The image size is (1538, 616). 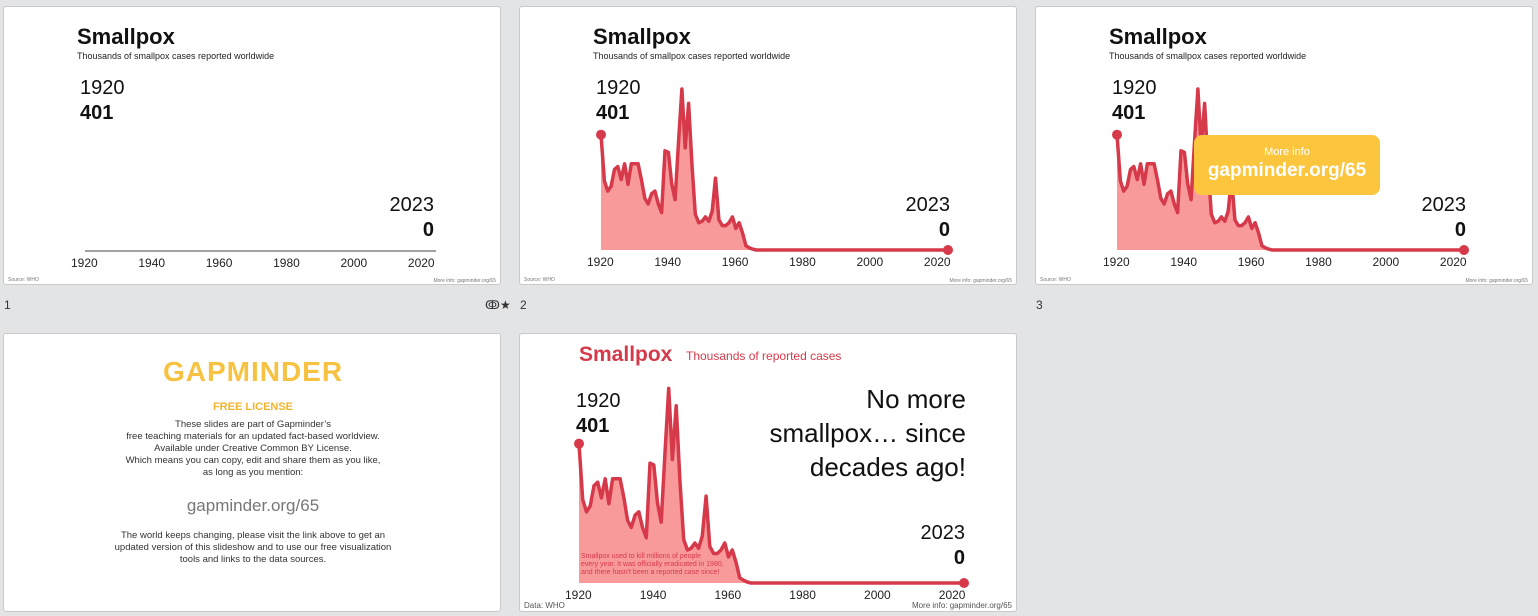 What do you see at coordinates (1287, 170) in the screenshot?
I see `badge-link: gapminder.org/65` at bounding box center [1287, 170].